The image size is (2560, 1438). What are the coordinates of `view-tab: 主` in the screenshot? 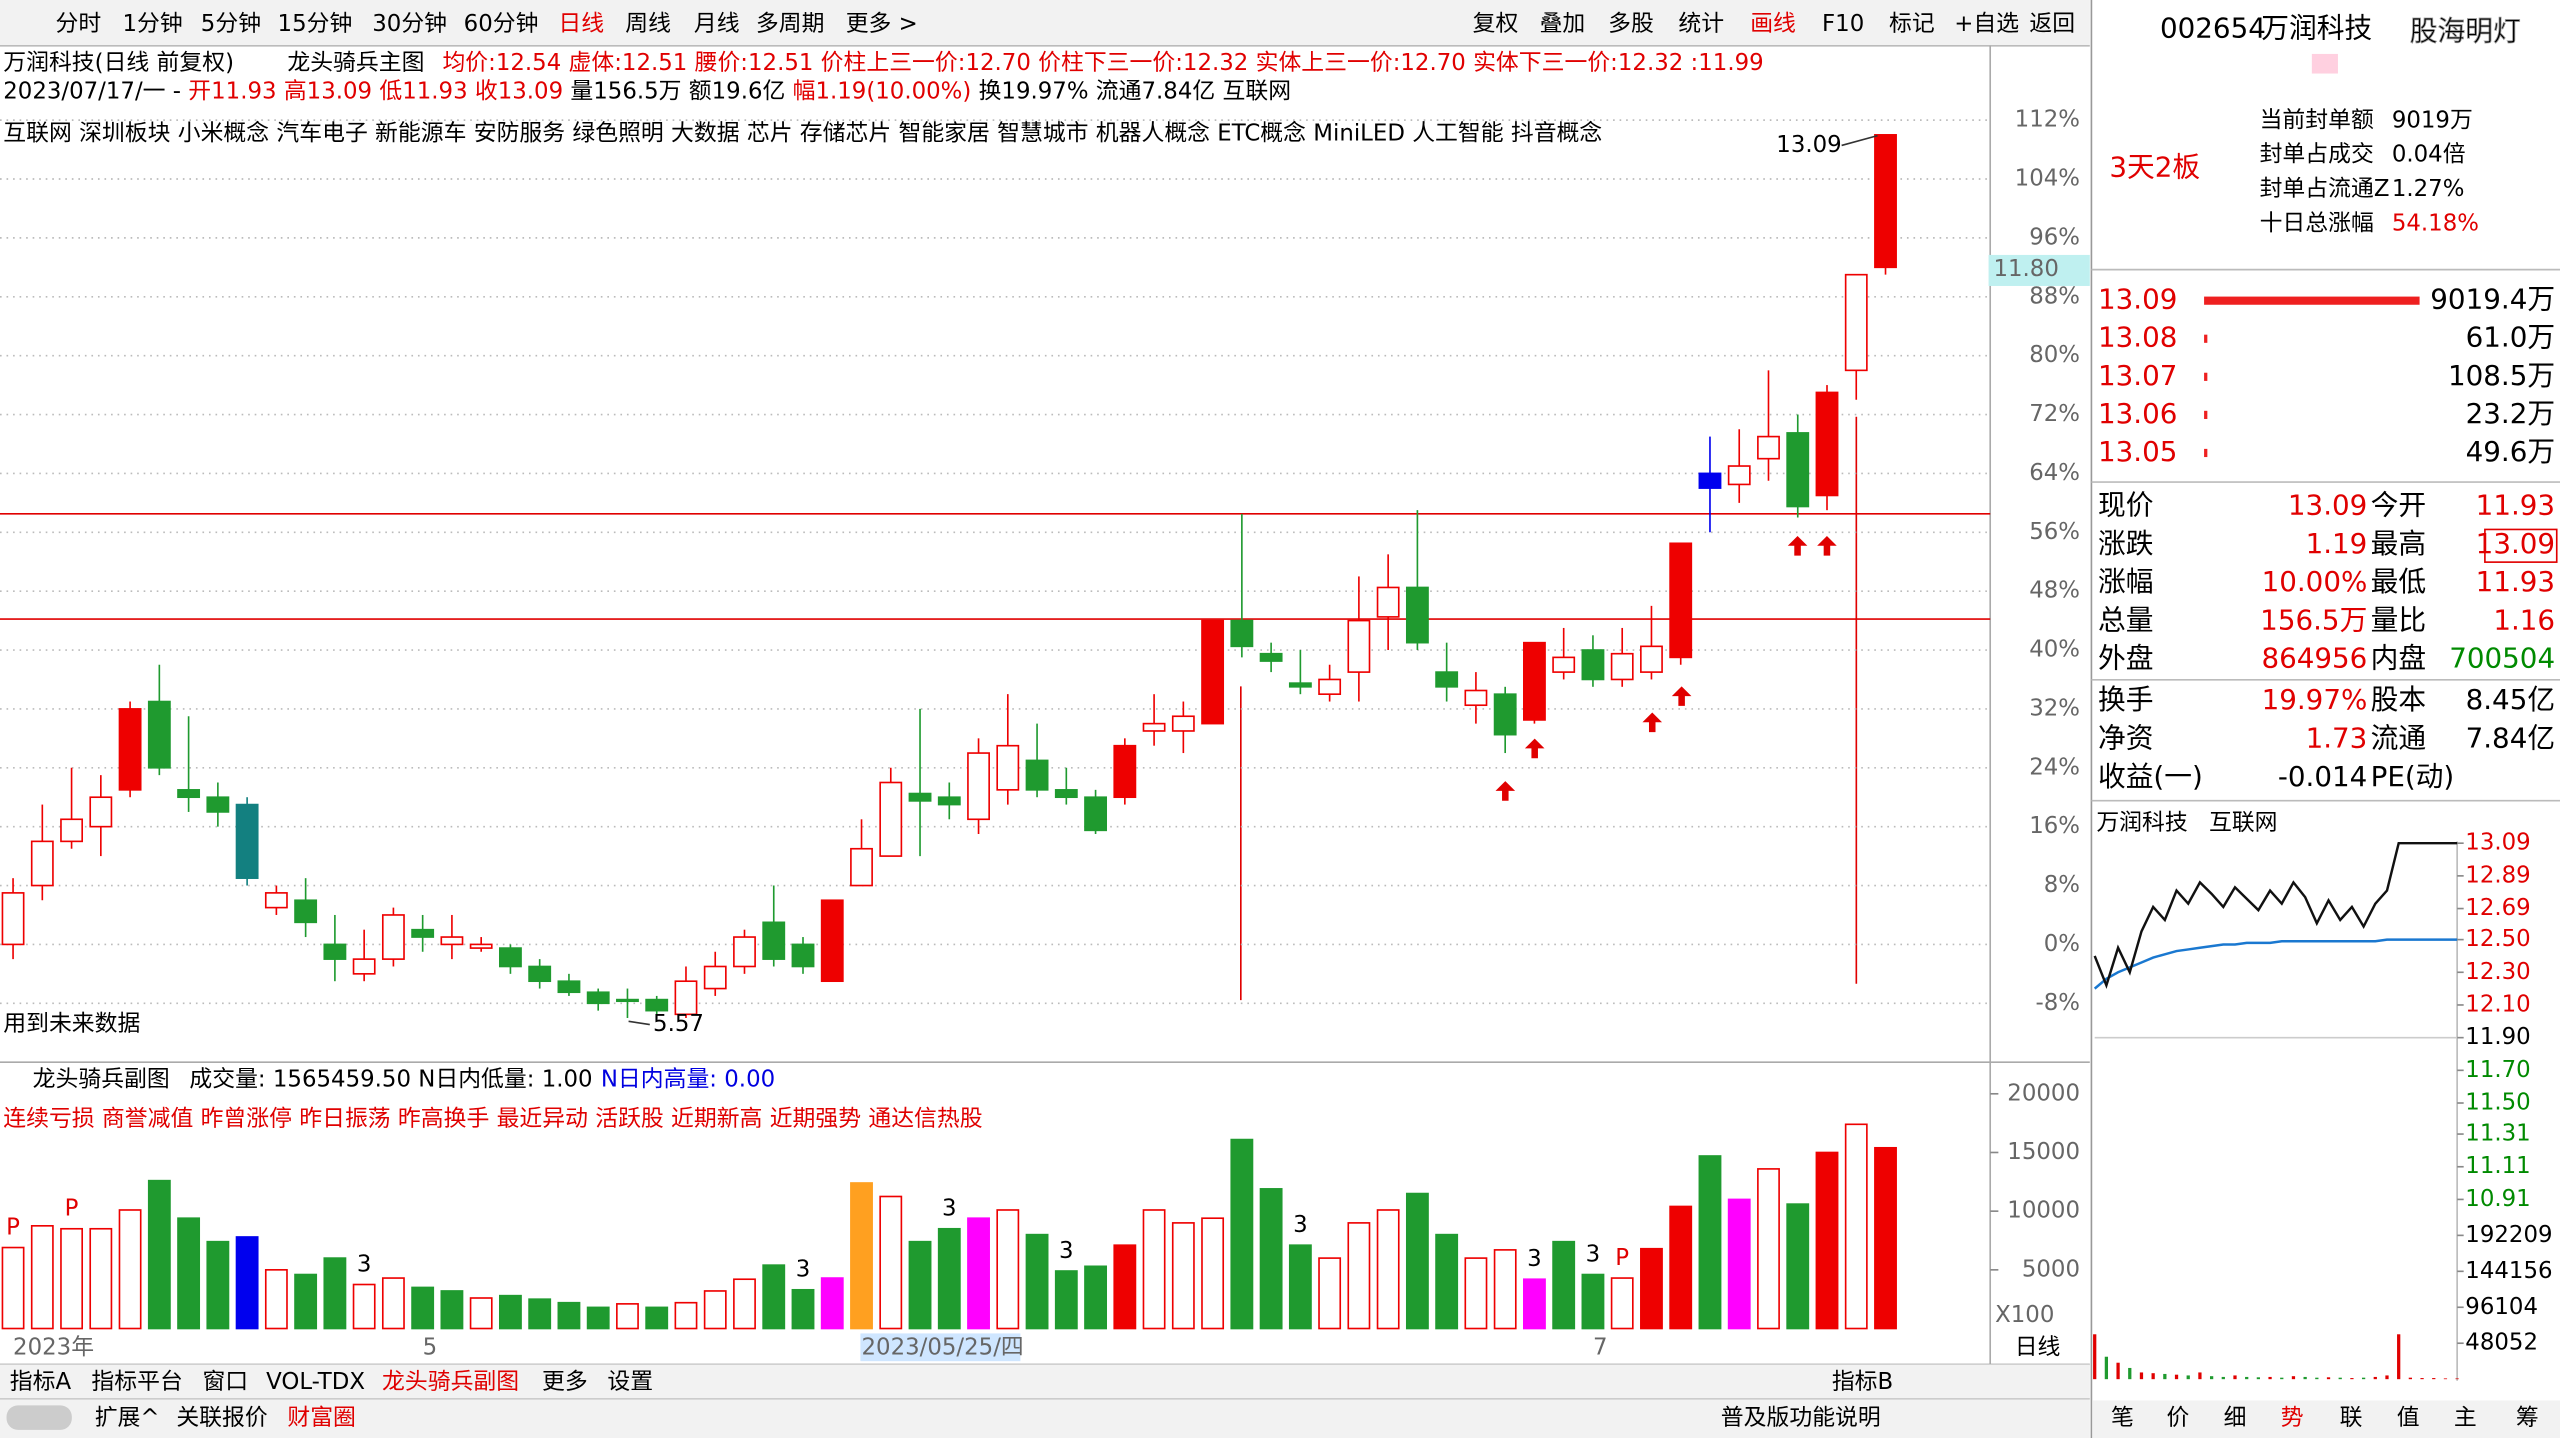 It's located at (2465, 1418).